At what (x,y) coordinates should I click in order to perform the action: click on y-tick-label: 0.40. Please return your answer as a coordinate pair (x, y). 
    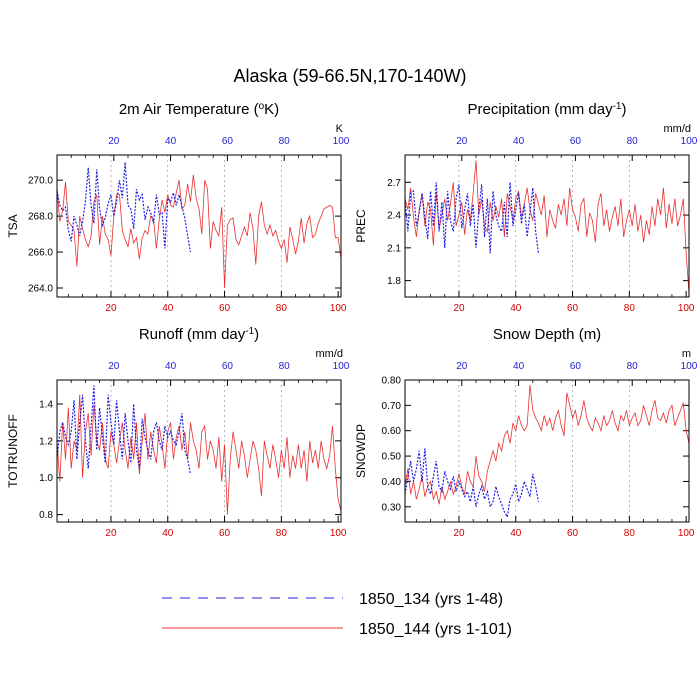
    Looking at the image, I should click on (392, 482).